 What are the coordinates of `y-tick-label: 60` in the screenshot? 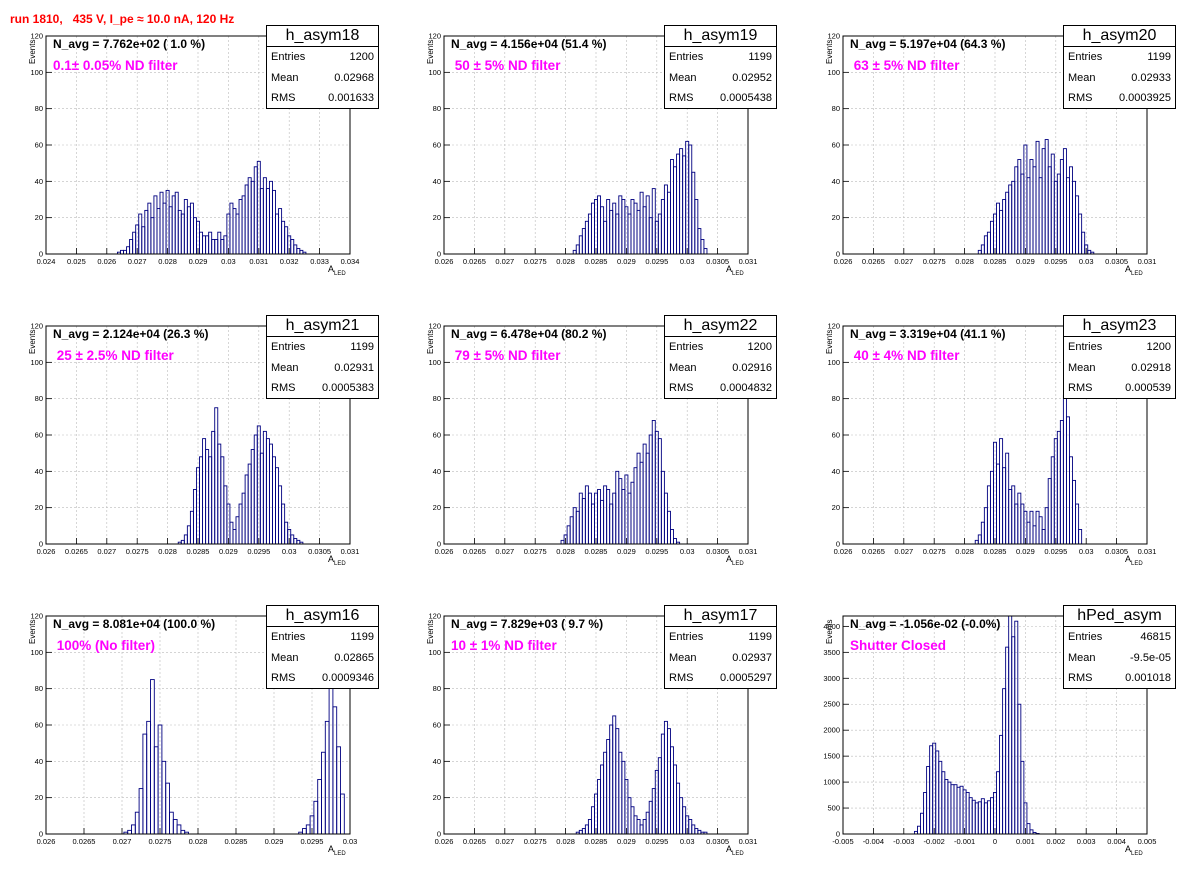 It's located at (39, 725).